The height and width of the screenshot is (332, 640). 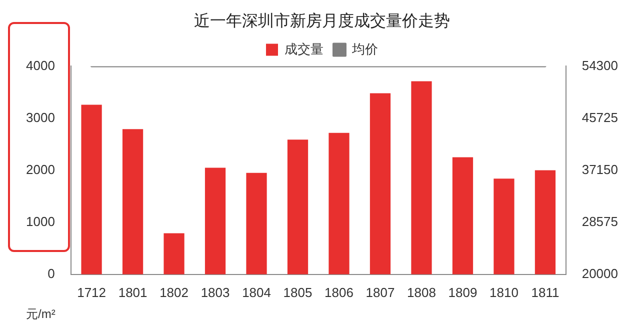 I want to click on x-tick-label: 1807, so click(x=380, y=292).